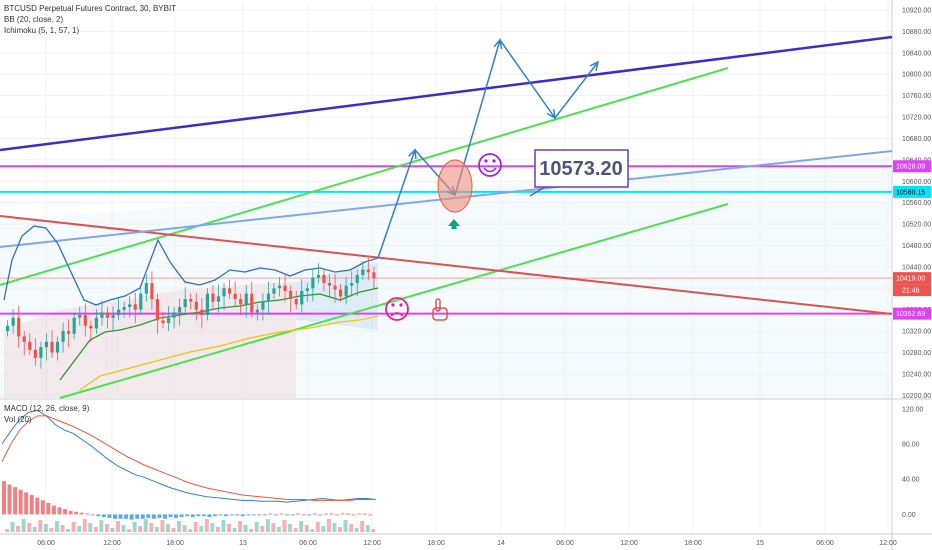 Image resolution: width=932 pixels, height=550 pixels. What do you see at coordinates (916, 246) in the screenshot?
I see `price-tick-label: 10480.00` at bounding box center [916, 246].